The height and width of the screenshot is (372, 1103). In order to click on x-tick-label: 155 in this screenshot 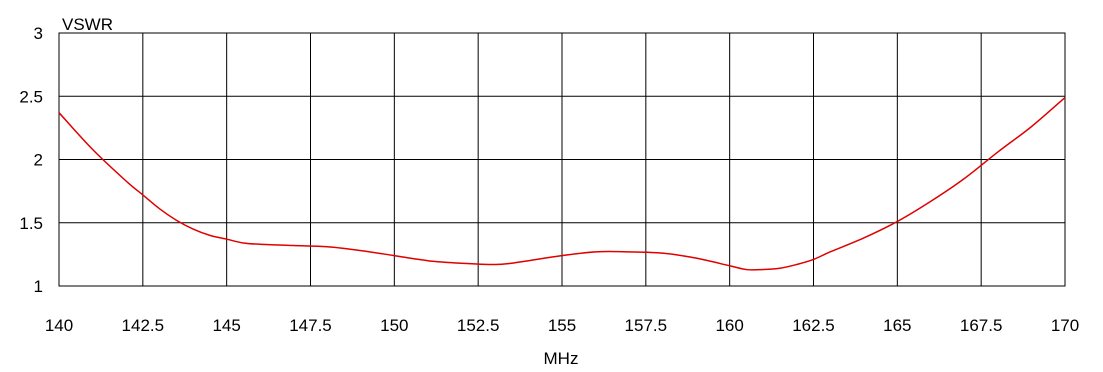, I will do `click(562, 325)`.